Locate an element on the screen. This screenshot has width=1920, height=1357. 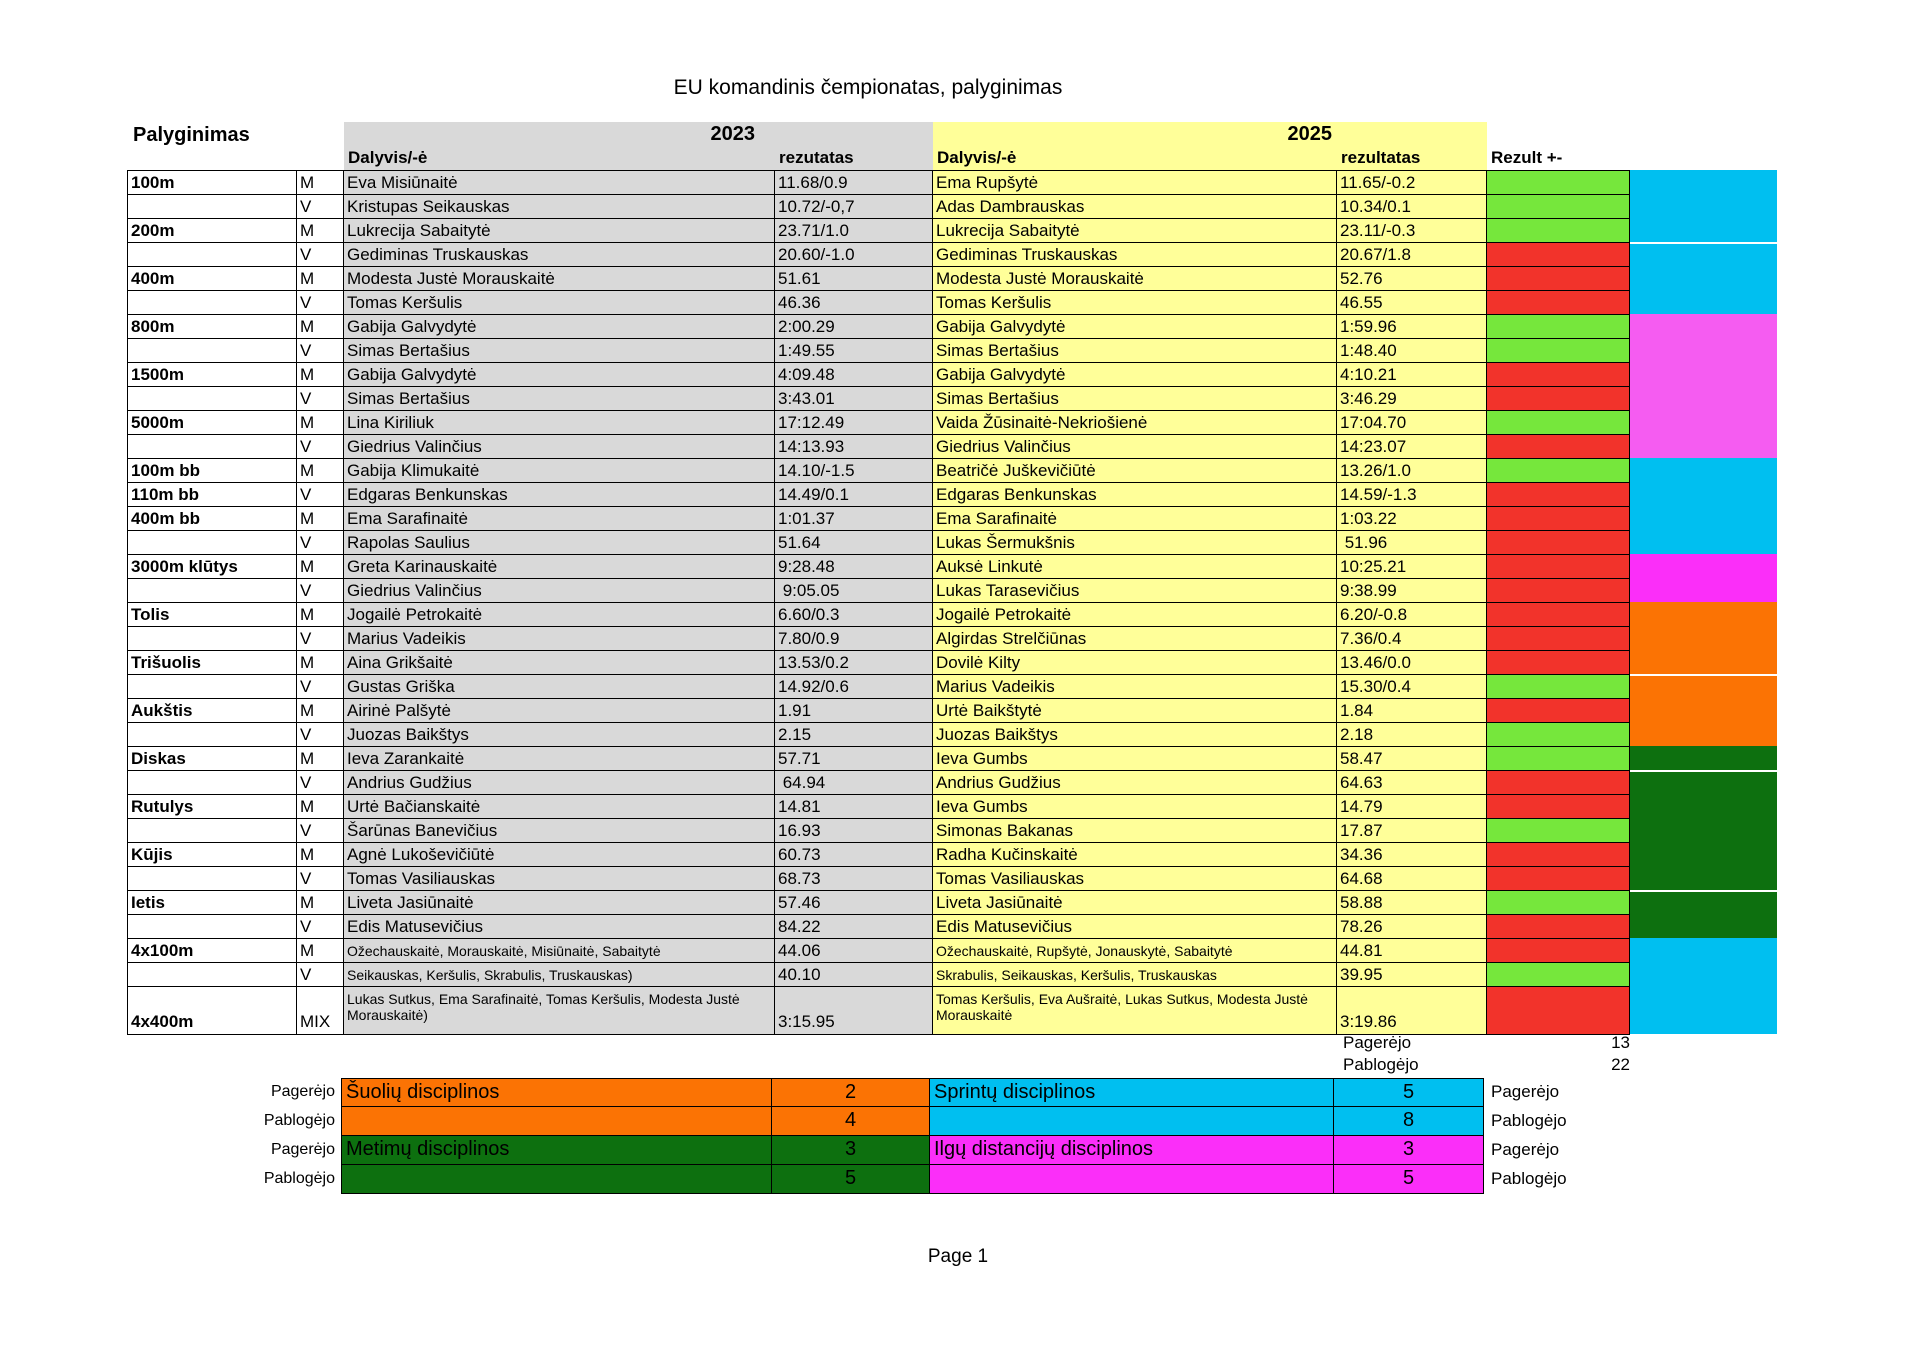
header-participant-2025: Dalyvis/-ė is located at coordinates (1135, 158).